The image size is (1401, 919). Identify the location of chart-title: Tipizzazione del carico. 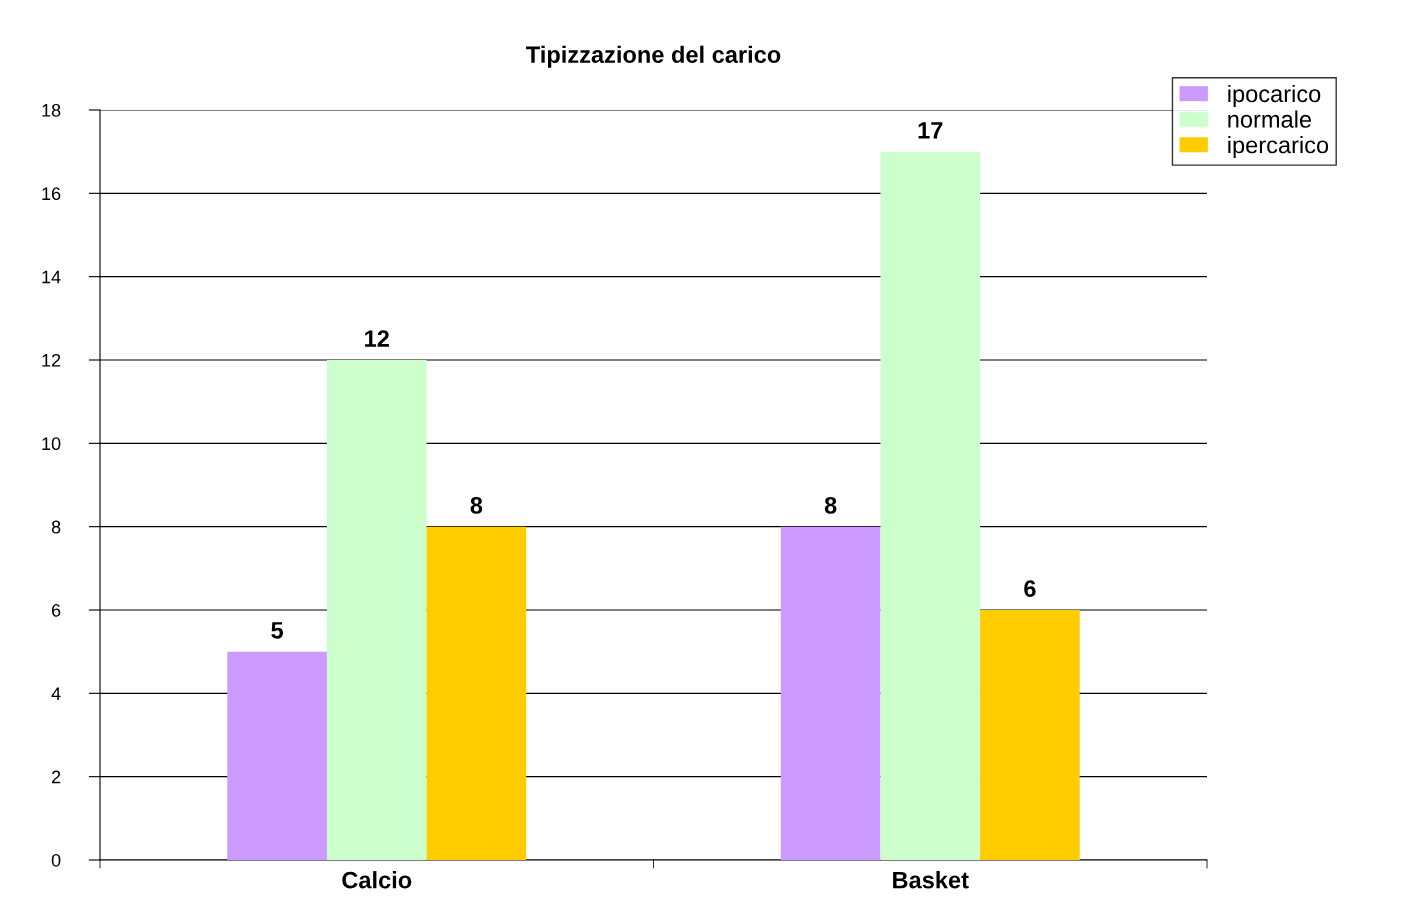
(653, 56).